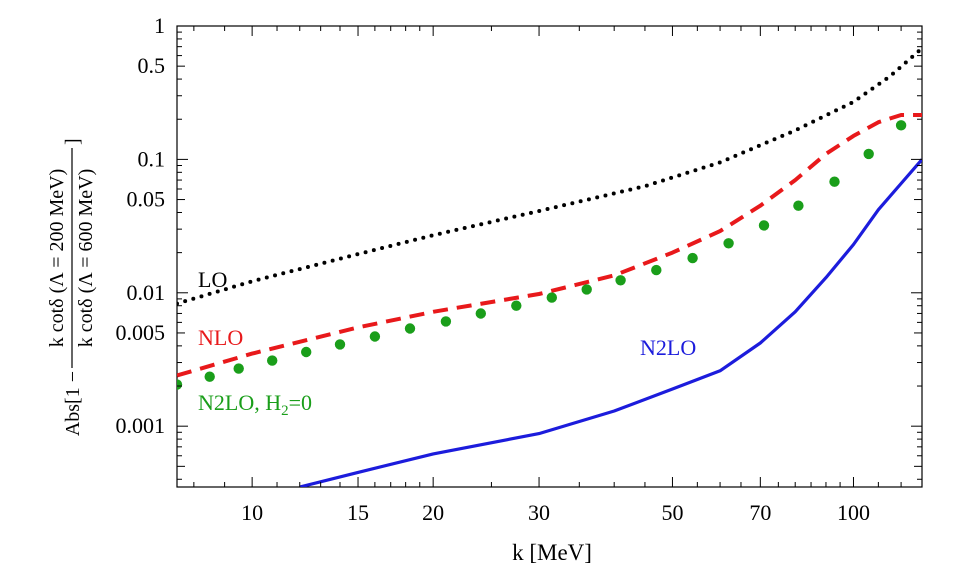 The image size is (957, 573). I want to click on series-label-n2lo-h2: N2LO, H2=0, so click(255, 404).